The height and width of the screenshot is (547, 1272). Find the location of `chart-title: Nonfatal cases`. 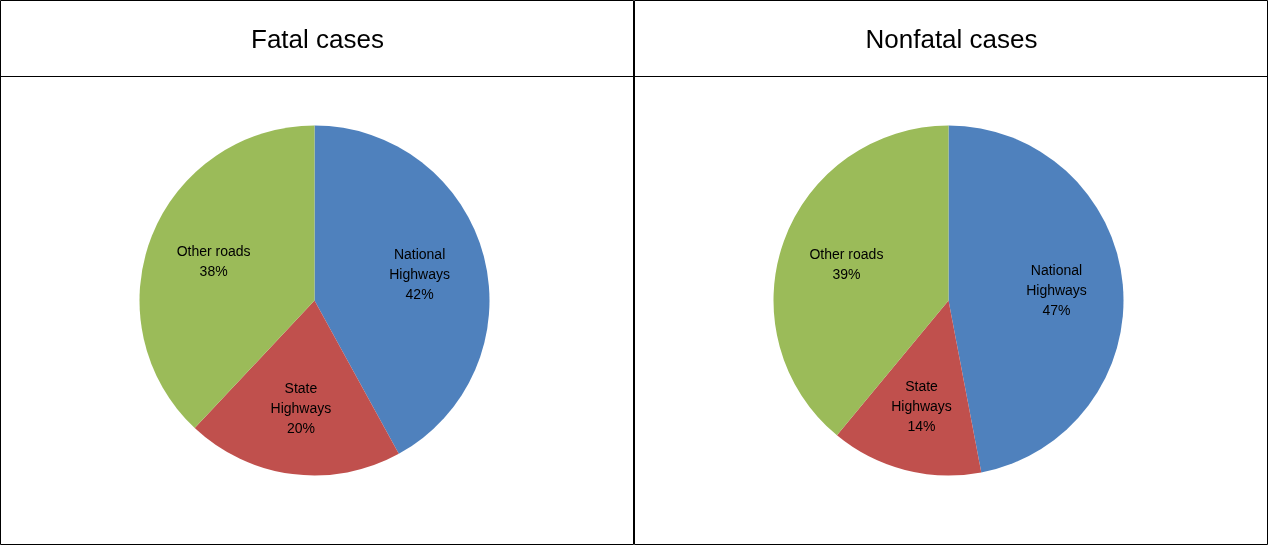

chart-title: Nonfatal cases is located at coordinates (951, 38).